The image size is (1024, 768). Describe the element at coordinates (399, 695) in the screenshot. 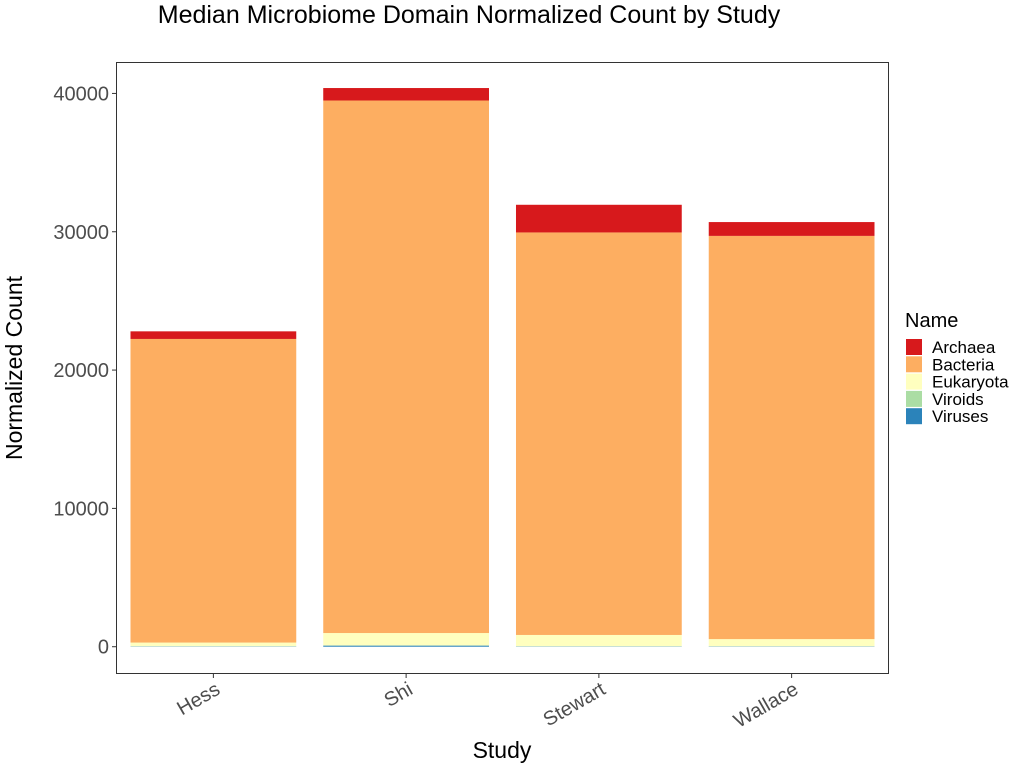

I see `x-tick-label: Shi` at that location.